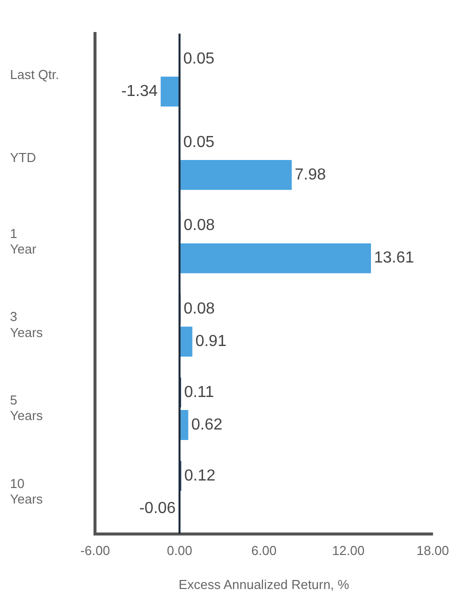 The height and width of the screenshot is (601, 459). I want to click on x-tick-label: 0.00, so click(179, 550).